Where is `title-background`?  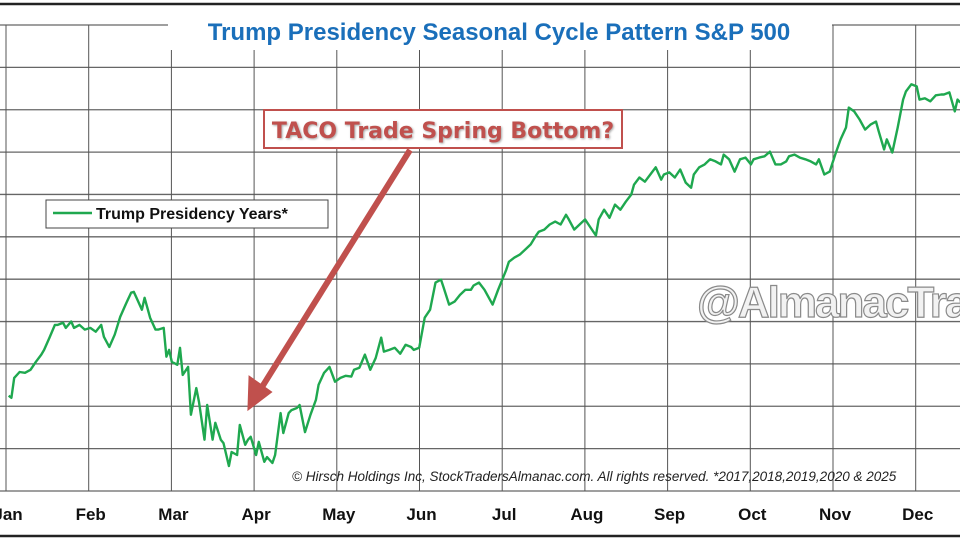 title-background is located at coordinates (500, 32).